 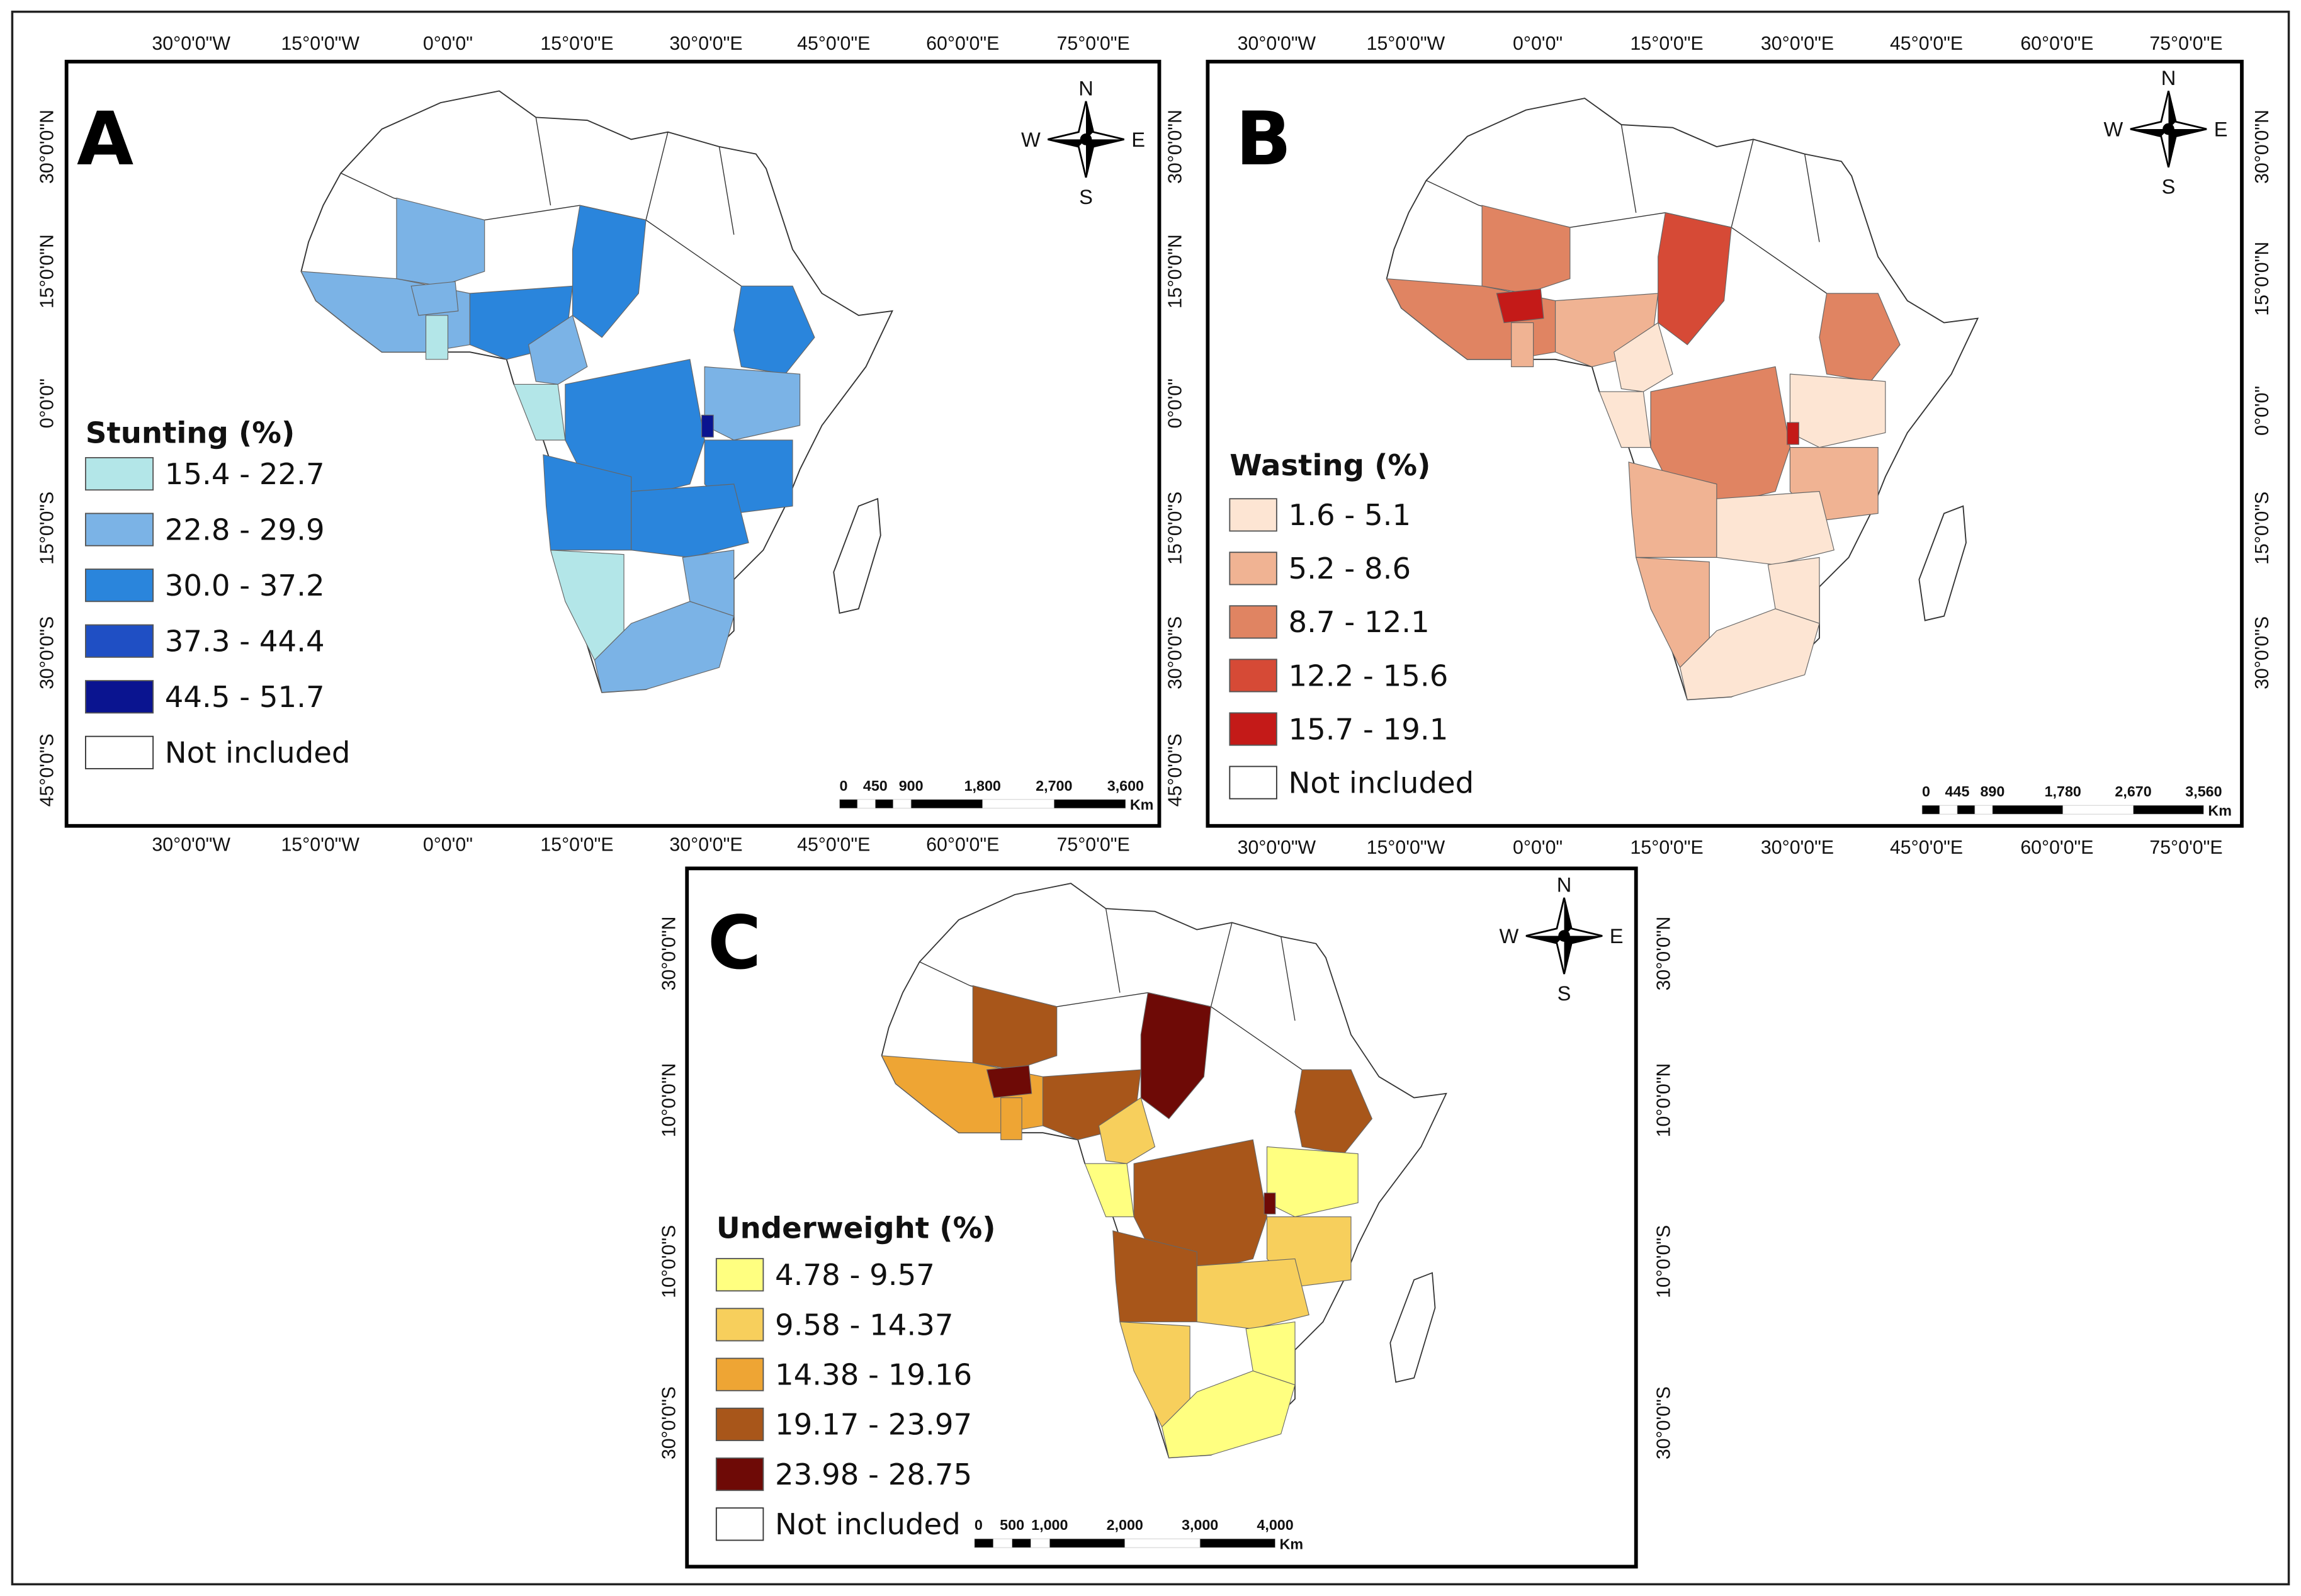 I want to click on scale-label: 3,000, so click(x=1200, y=1525).